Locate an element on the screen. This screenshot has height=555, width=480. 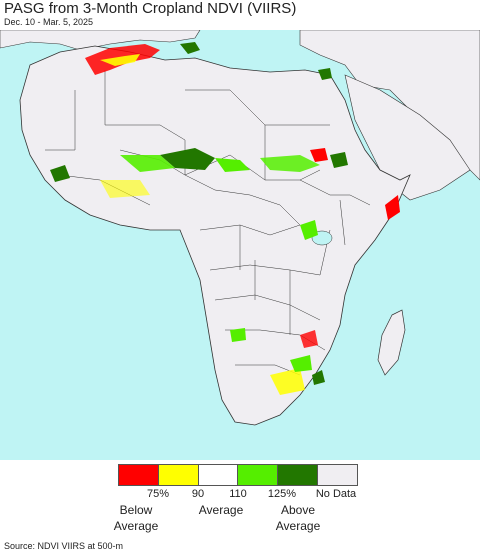
source-note: Source: NDVI VIIRS at 500-m is located at coordinates (64, 546).